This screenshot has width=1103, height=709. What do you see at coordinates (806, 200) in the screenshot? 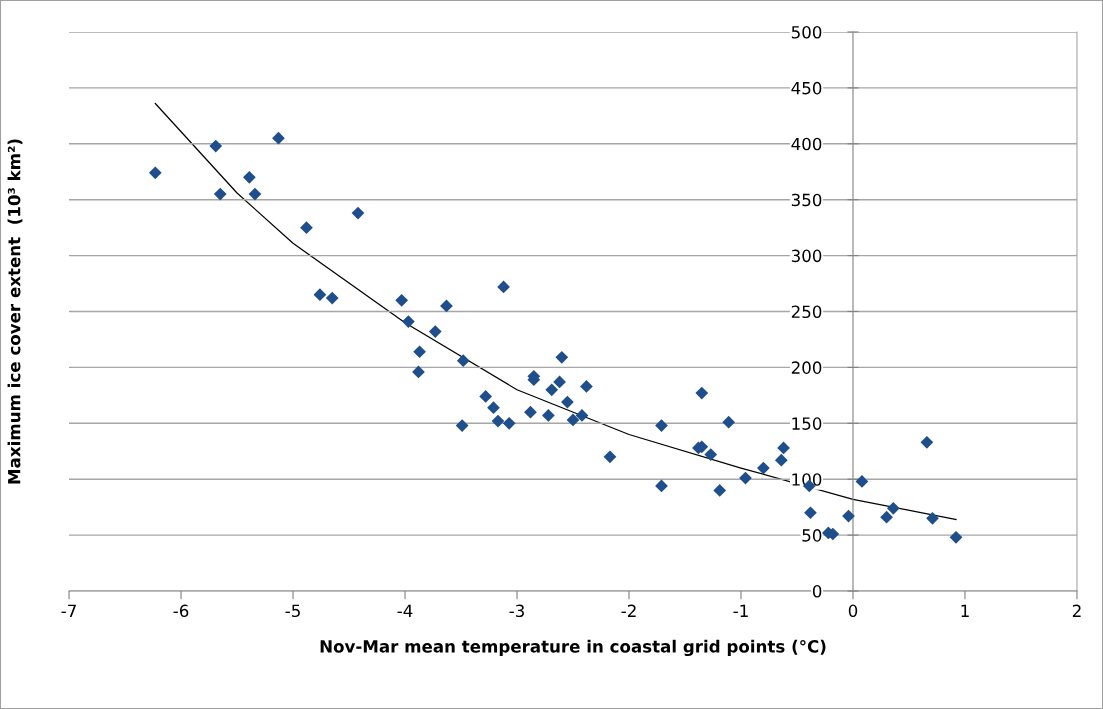
I see `y-tick-label: 350` at bounding box center [806, 200].